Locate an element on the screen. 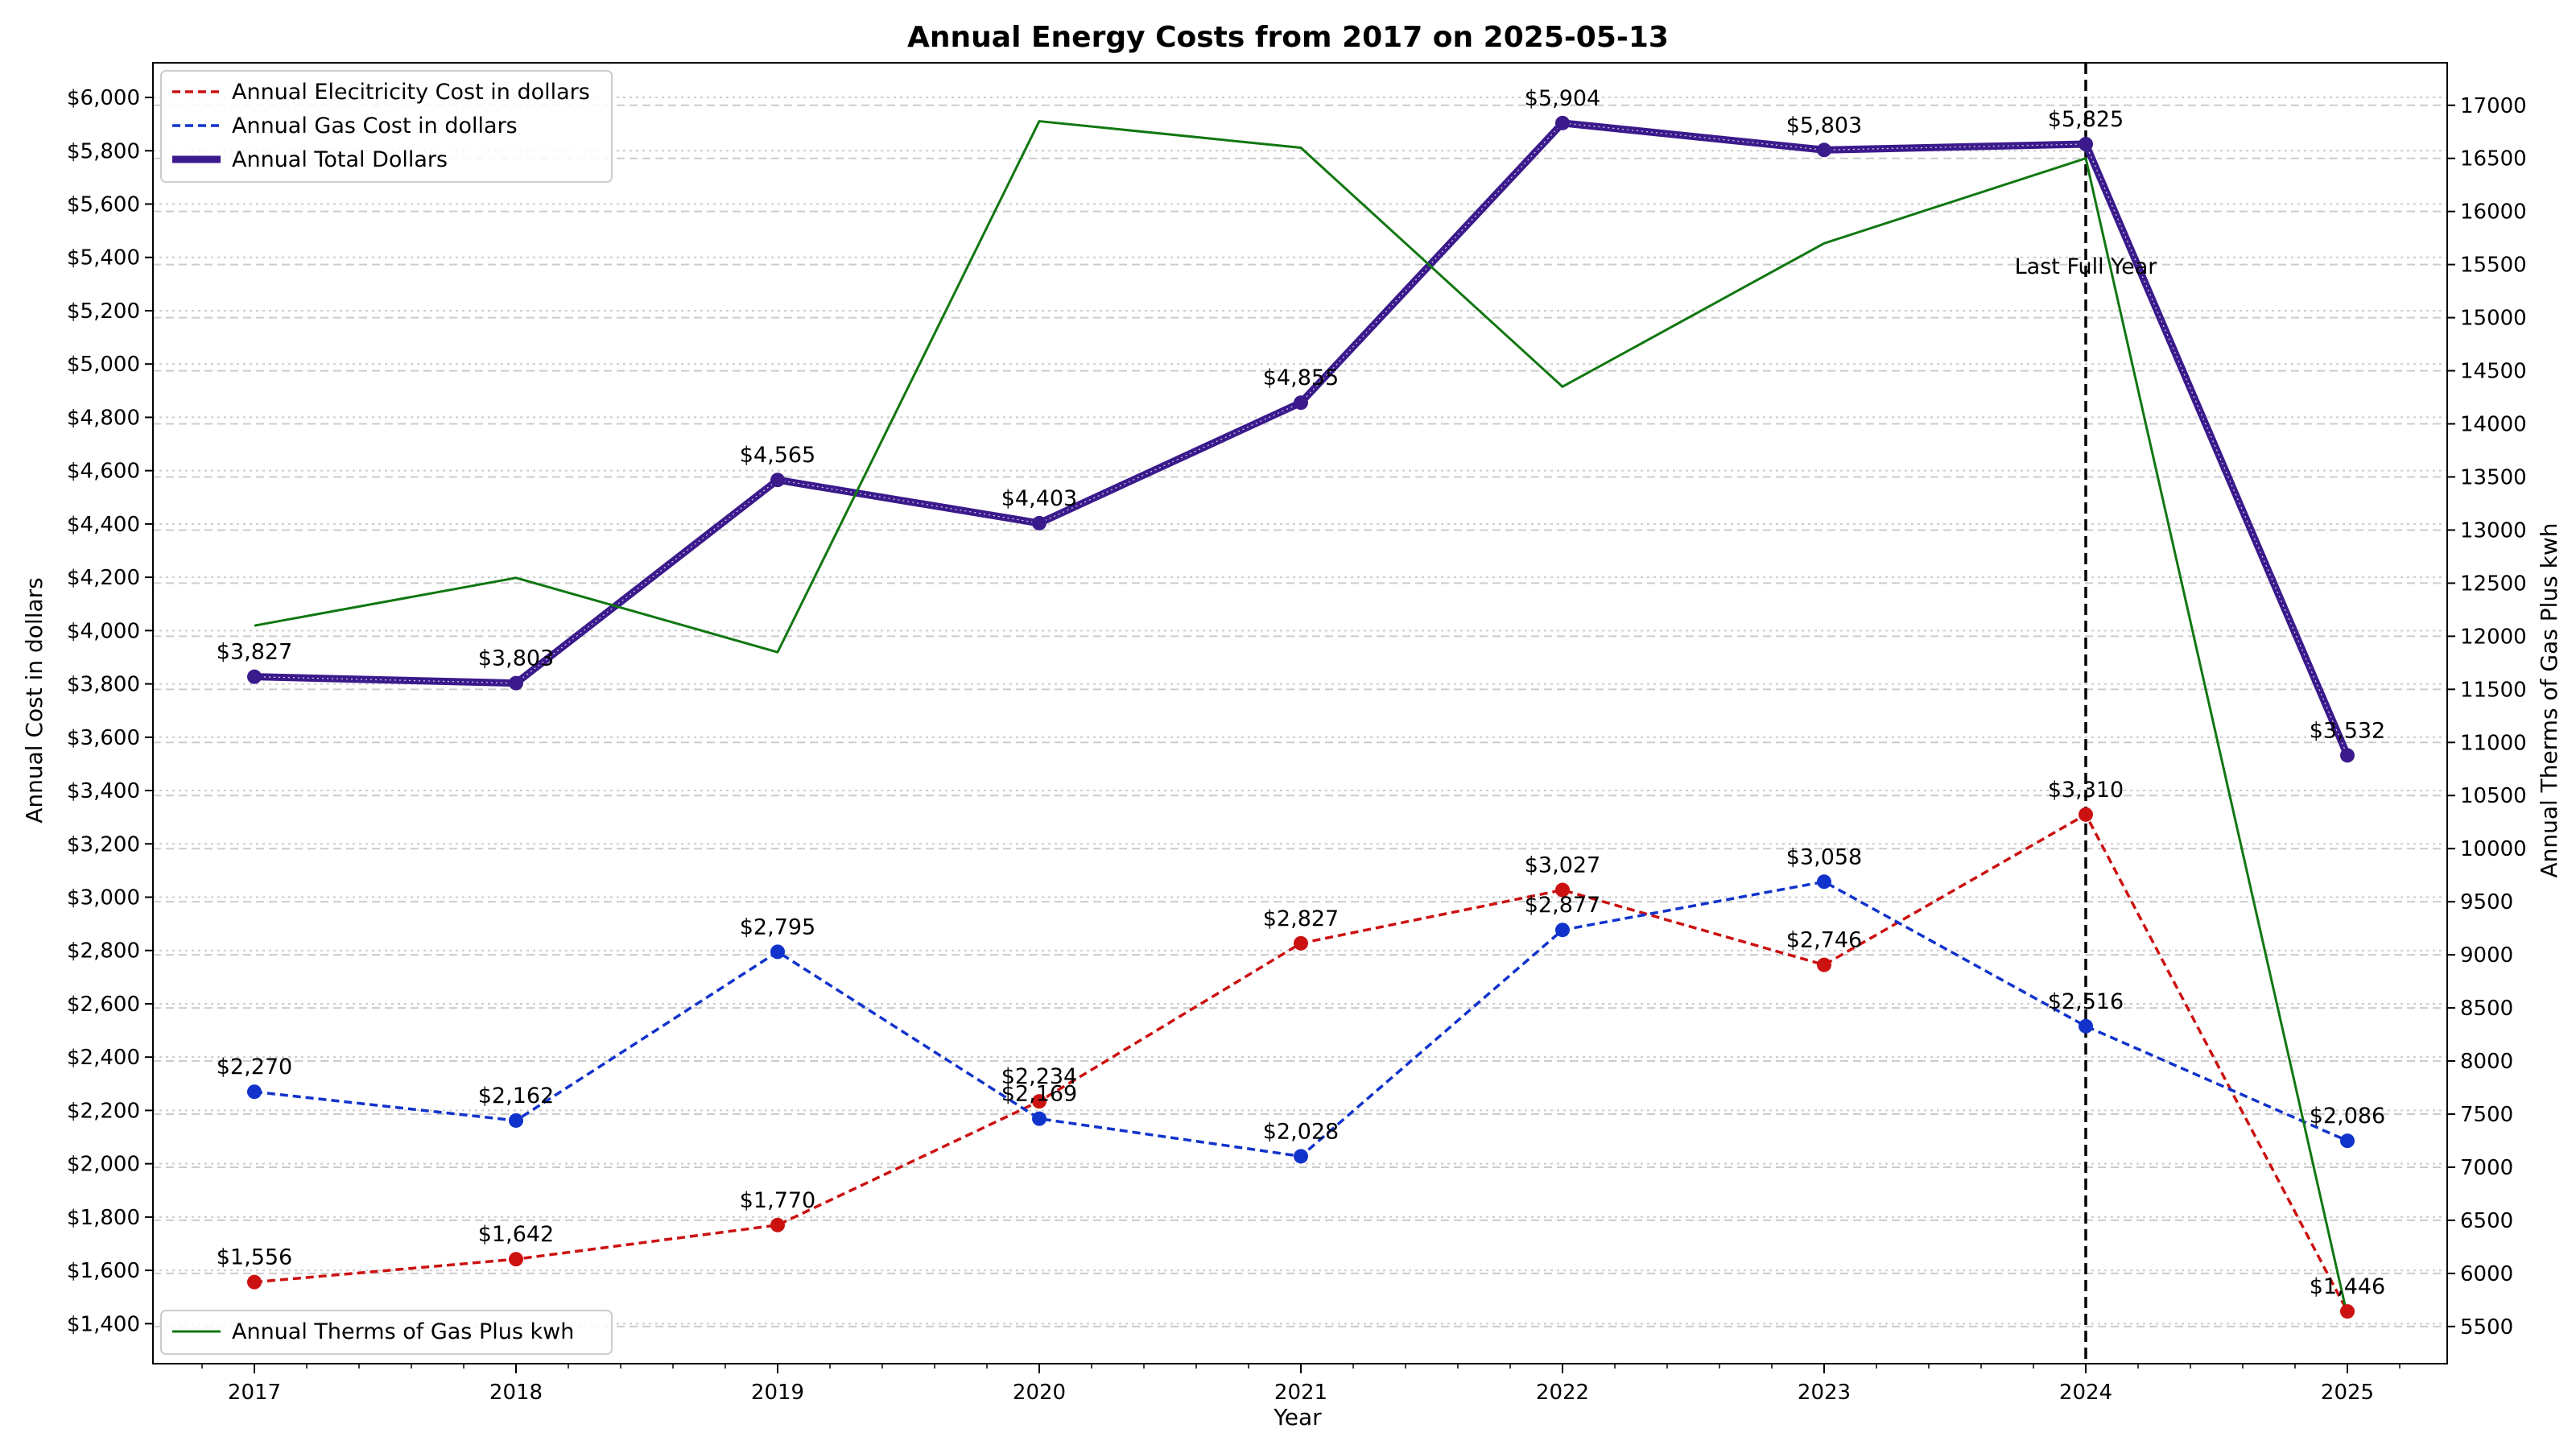  x-tick-label: 2024 is located at coordinates (2085, 1393).